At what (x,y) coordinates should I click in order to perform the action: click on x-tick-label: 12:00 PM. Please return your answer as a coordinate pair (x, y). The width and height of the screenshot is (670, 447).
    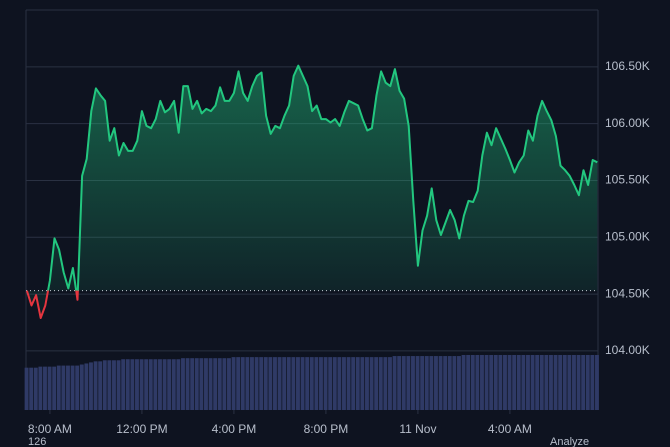
    Looking at the image, I should click on (141, 429).